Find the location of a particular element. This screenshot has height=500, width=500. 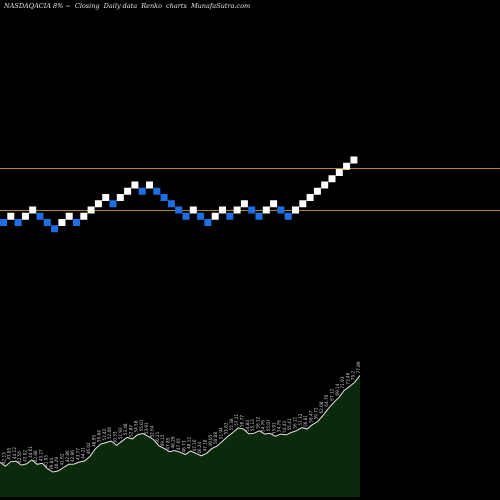

symbol-label: NASDAQACIA is located at coordinates (27, 6).